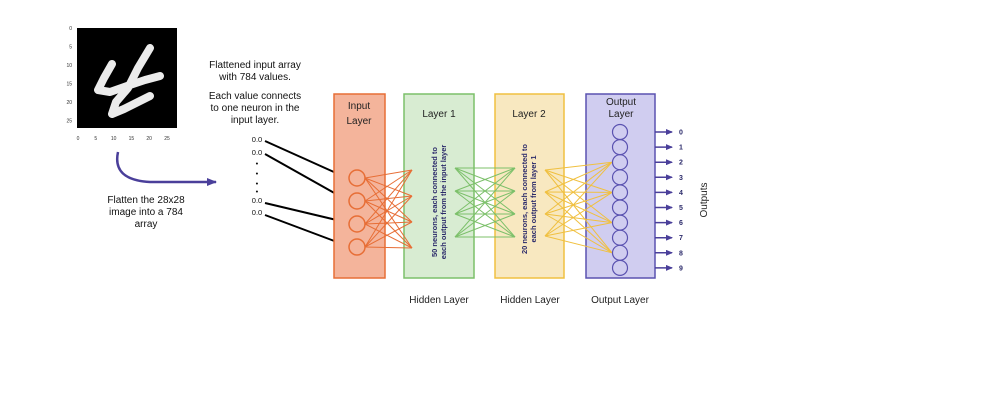  Describe the element at coordinates (69, 103) in the screenshot. I see `mnist-y-tick: 20` at that location.